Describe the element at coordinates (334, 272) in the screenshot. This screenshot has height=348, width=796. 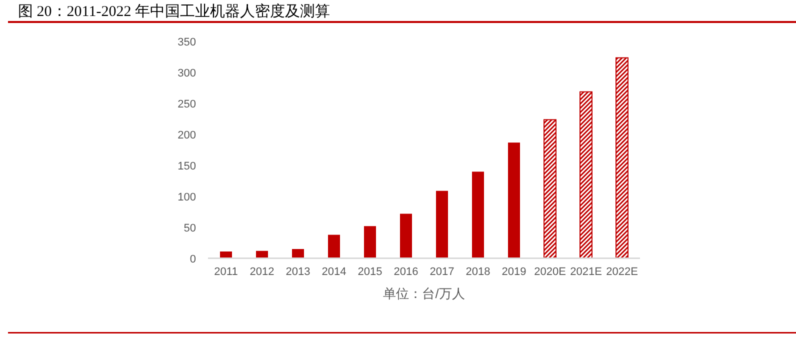
I see `x-tick-label: 2014` at that location.